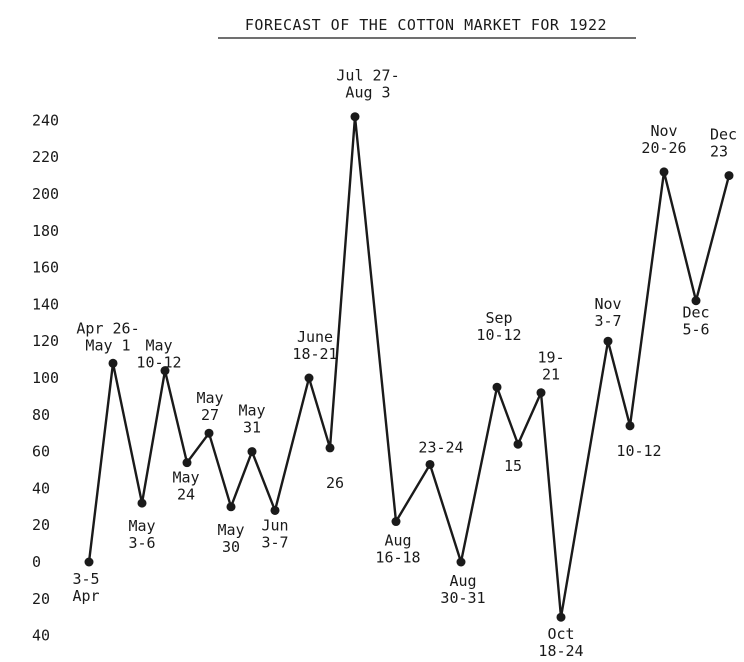 This screenshot has height=662, width=744. Describe the element at coordinates (85, 579) in the screenshot. I see `point-label: 3-5` at that location.